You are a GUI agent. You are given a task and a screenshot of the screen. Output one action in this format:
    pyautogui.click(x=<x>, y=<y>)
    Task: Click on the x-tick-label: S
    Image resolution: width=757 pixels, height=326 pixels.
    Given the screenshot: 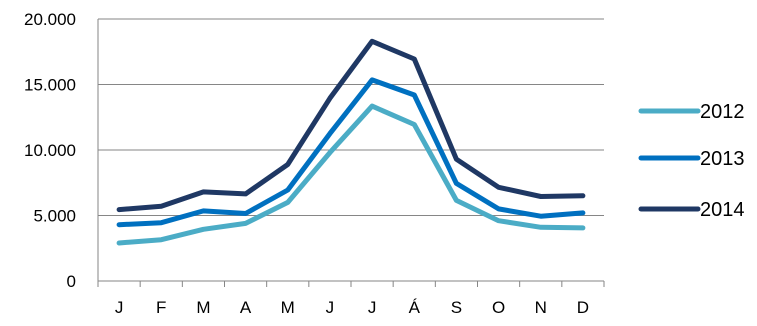 What is the action you would take?
    pyautogui.click(x=456, y=307)
    